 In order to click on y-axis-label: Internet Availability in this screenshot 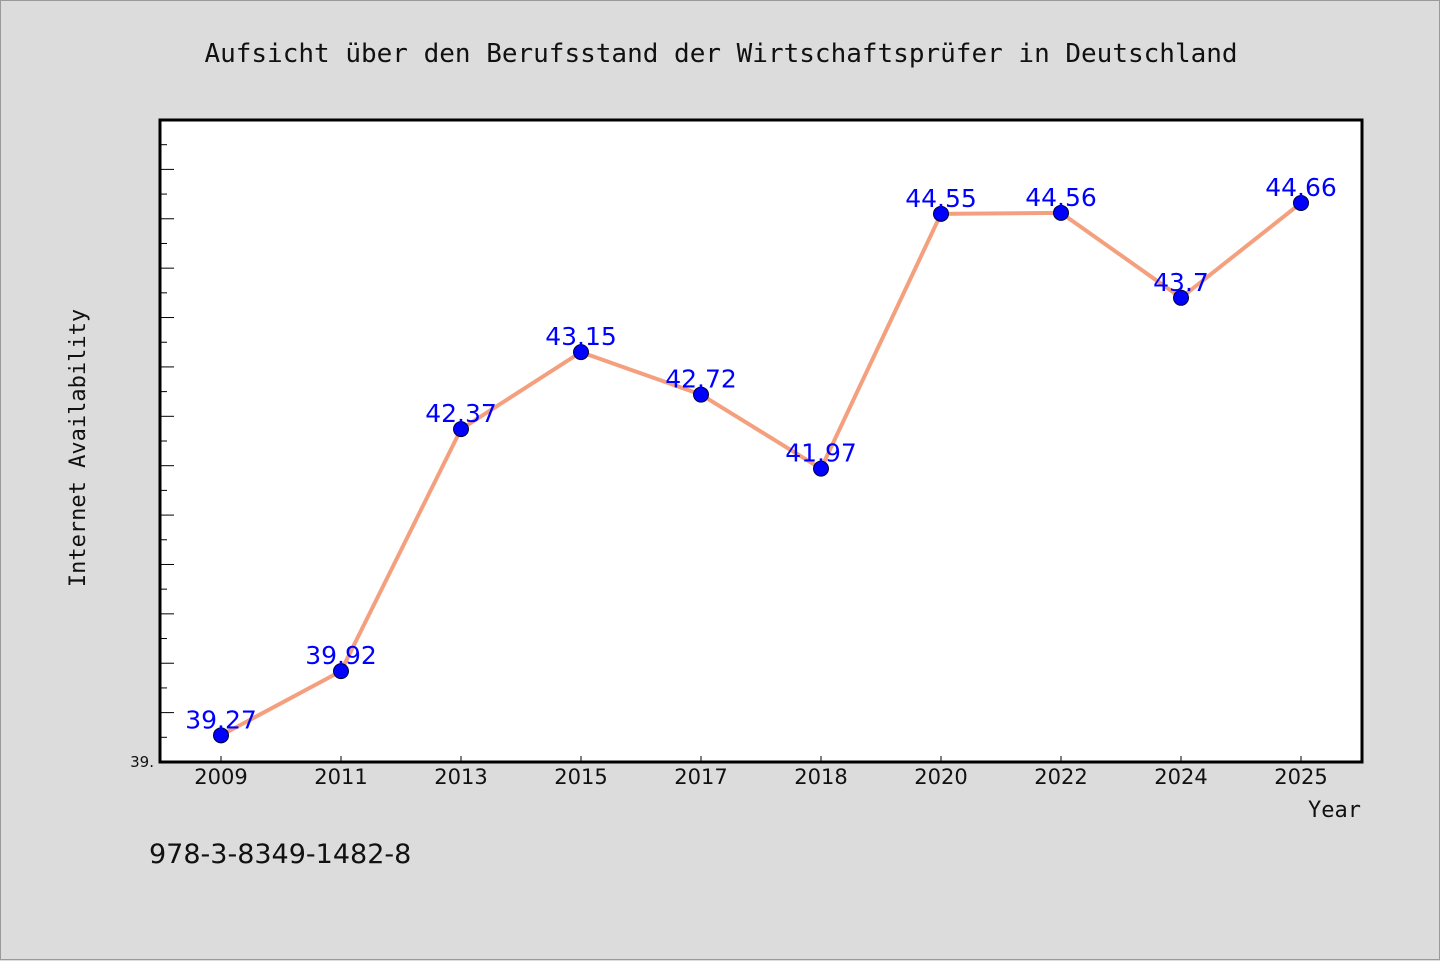, I will do `click(78, 448)`.